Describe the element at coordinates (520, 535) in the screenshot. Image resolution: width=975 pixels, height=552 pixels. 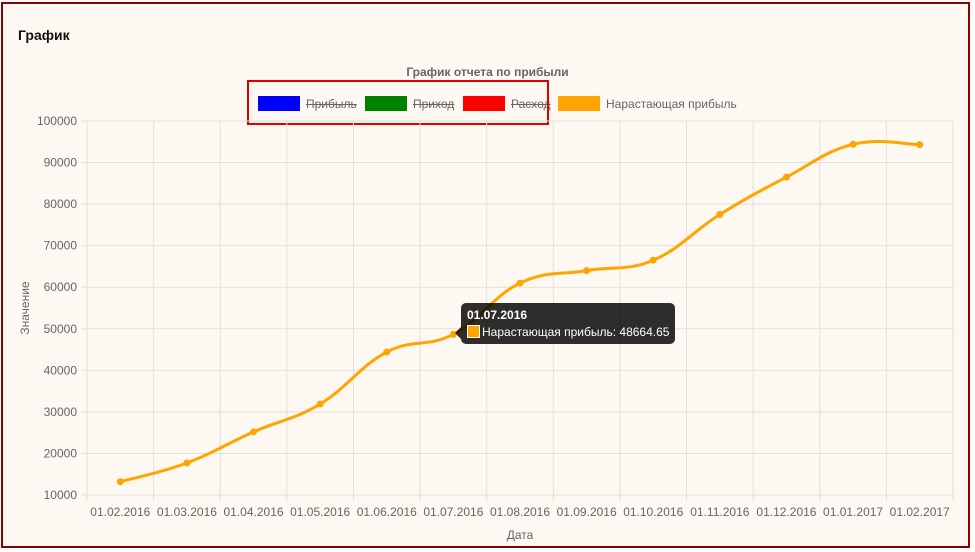
I see `x-axis-title: Дата` at that location.